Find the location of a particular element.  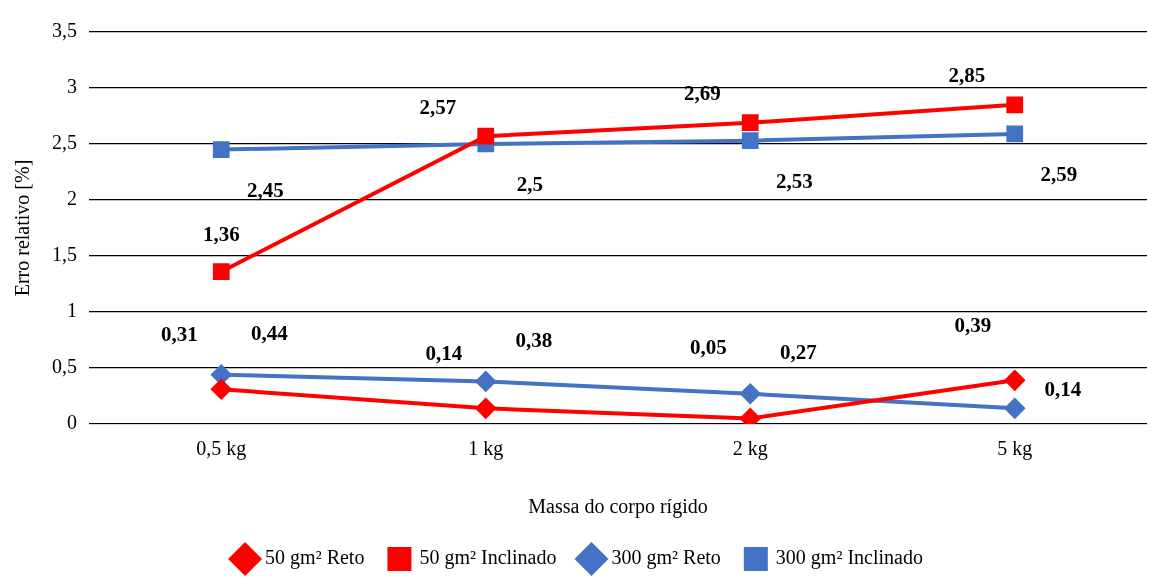

data-label: 2,45 is located at coordinates (265, 190).